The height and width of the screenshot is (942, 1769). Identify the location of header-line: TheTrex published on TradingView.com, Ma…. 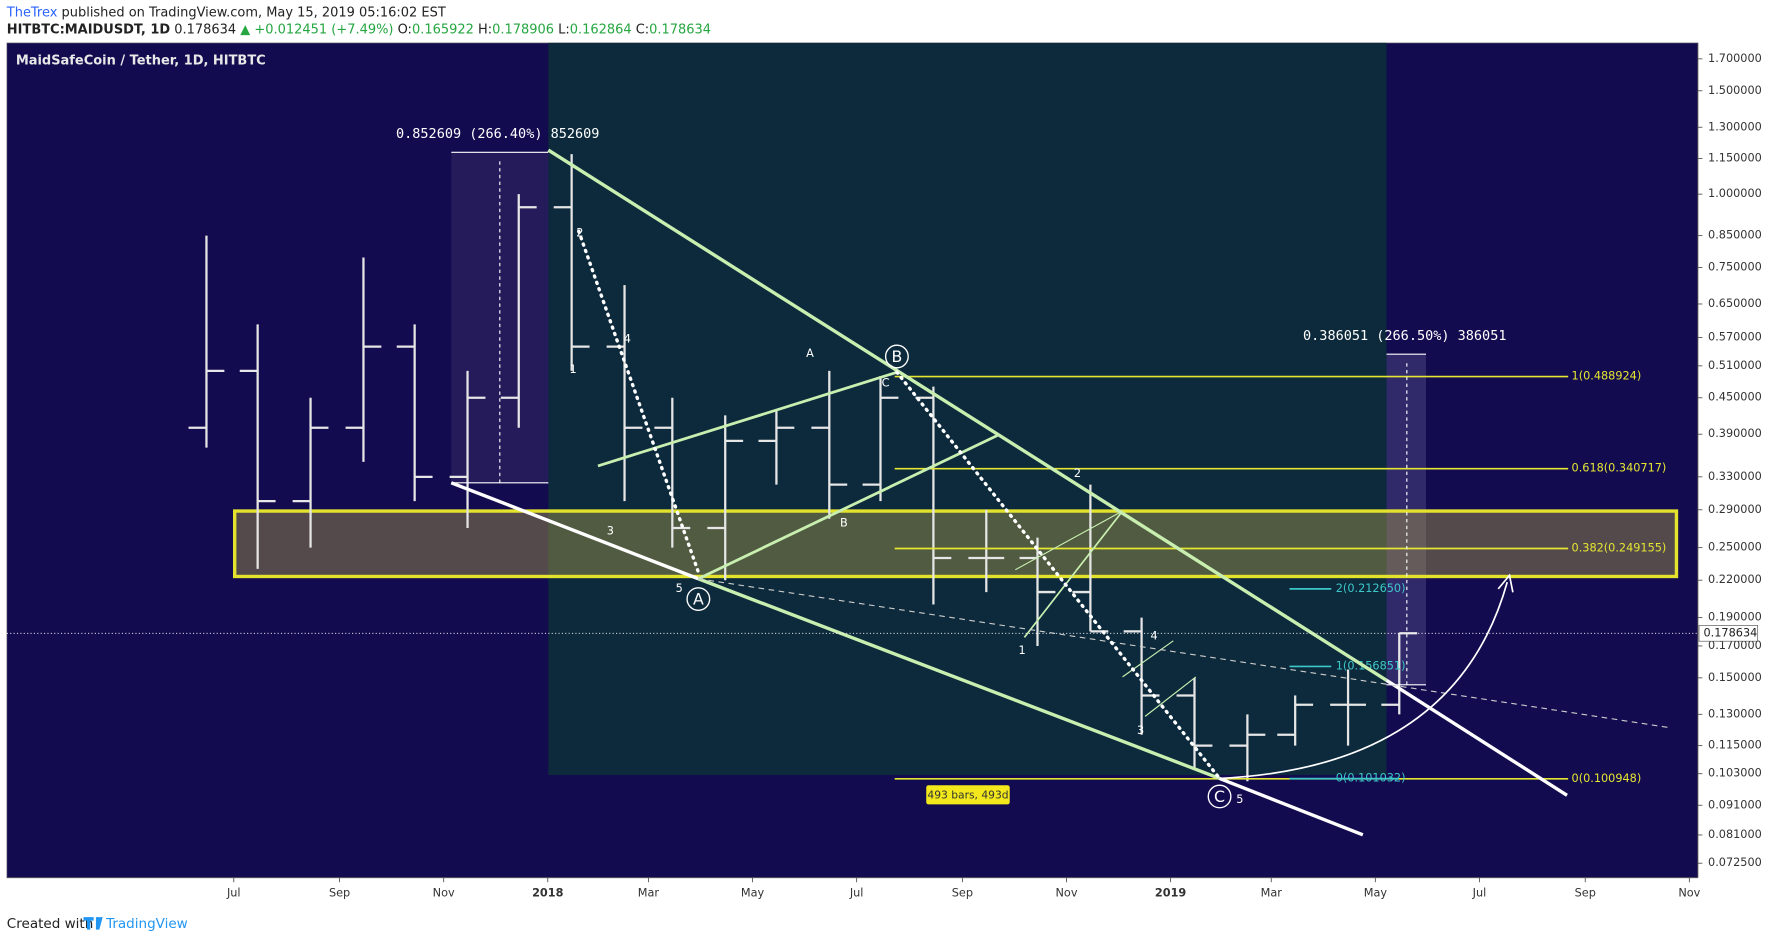
(226, 12).